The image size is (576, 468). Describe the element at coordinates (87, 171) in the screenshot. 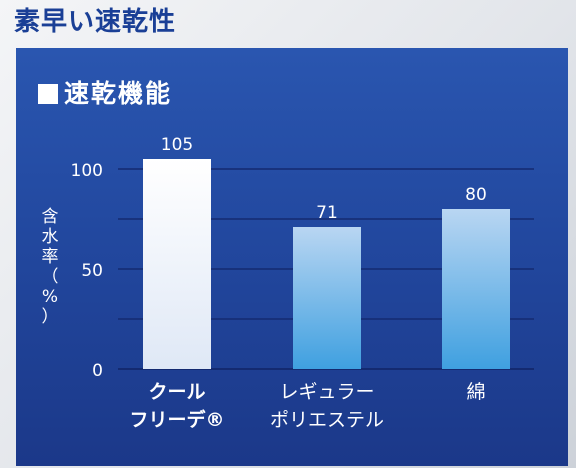

I see `y-tick-label: 100` at that location.